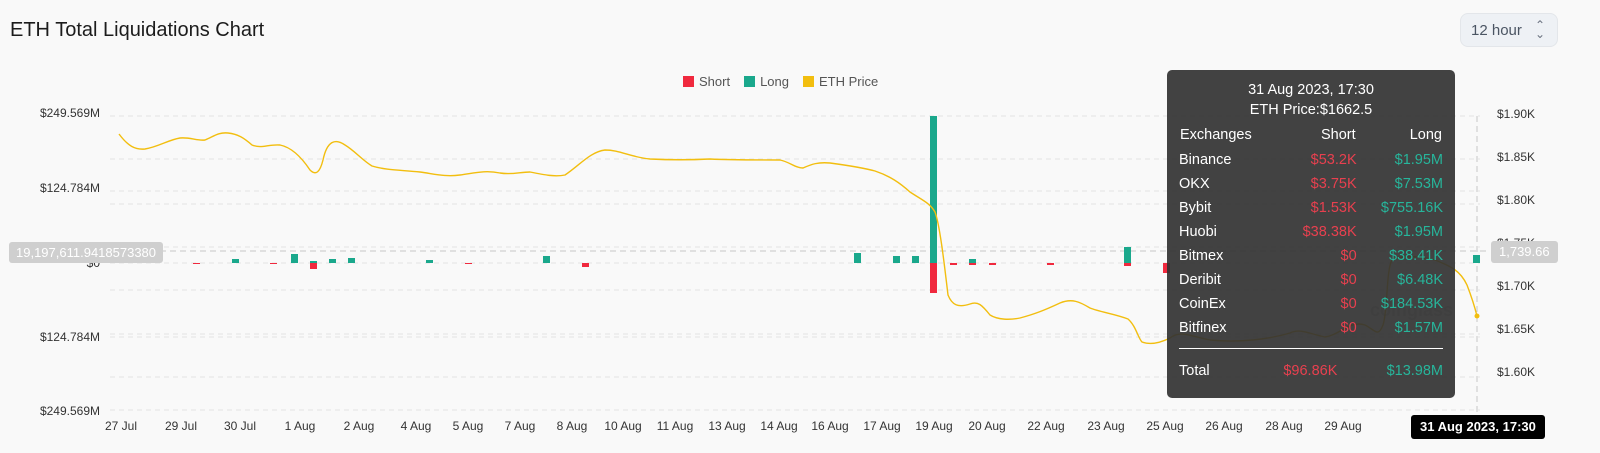 The width and height of the screenshot is (1600, 453). Describe the element at coordinates (300, 426) in the screenshot. I see `x-axis-tick: 1 Aug` at that location.